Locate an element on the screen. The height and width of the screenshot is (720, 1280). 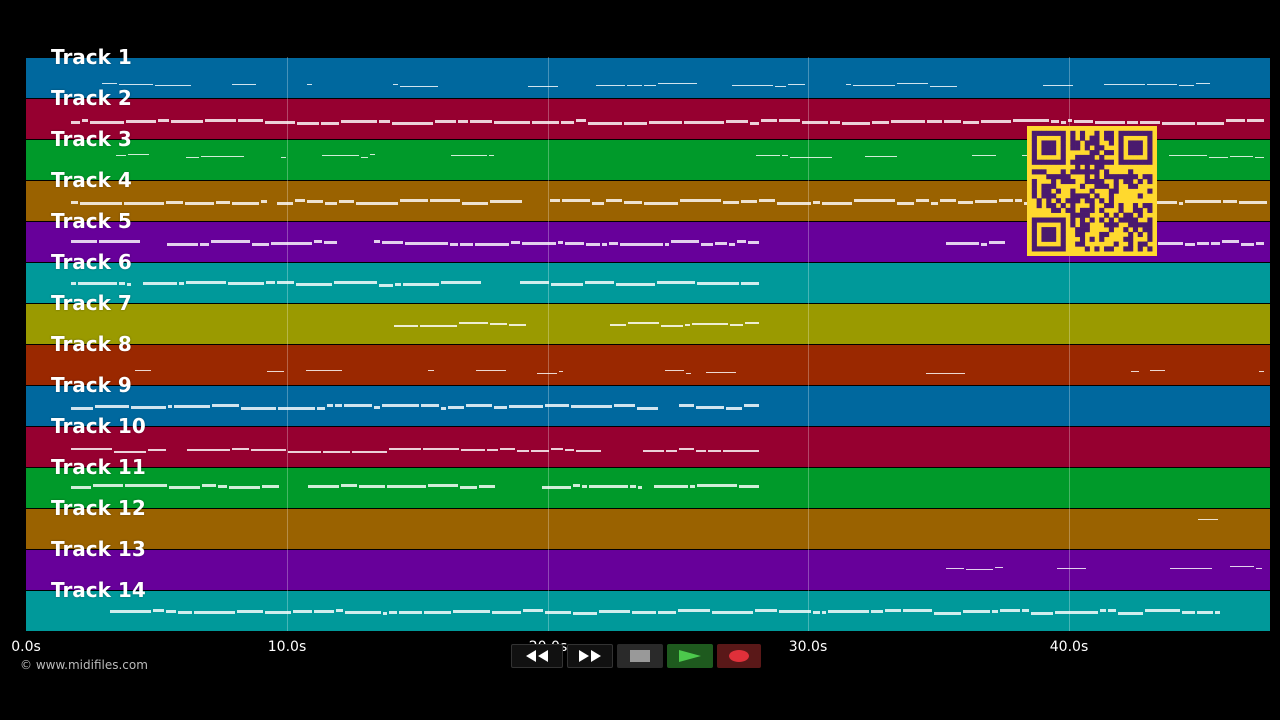
track-lane: Track 9 is located at coordinates (648, 399).